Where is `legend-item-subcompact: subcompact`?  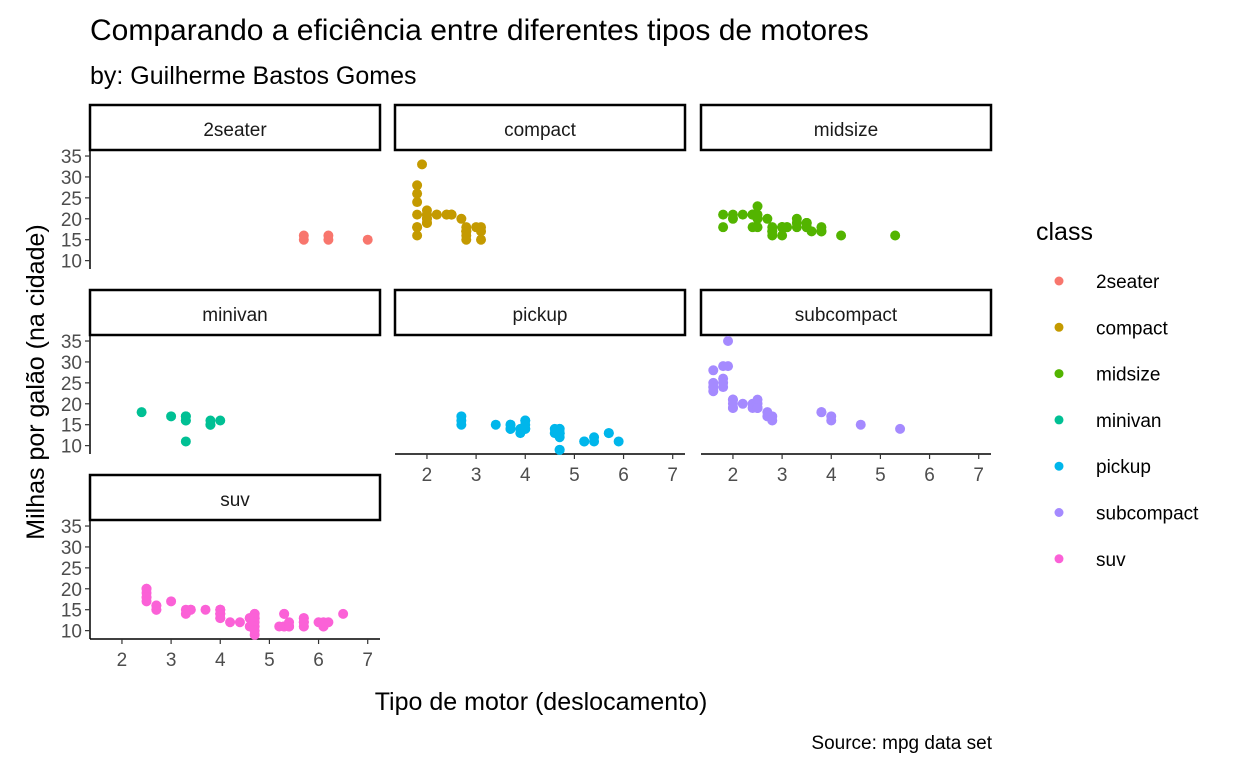 legend-item-subcompact: subcompact is located at coordinates (1126, 514).